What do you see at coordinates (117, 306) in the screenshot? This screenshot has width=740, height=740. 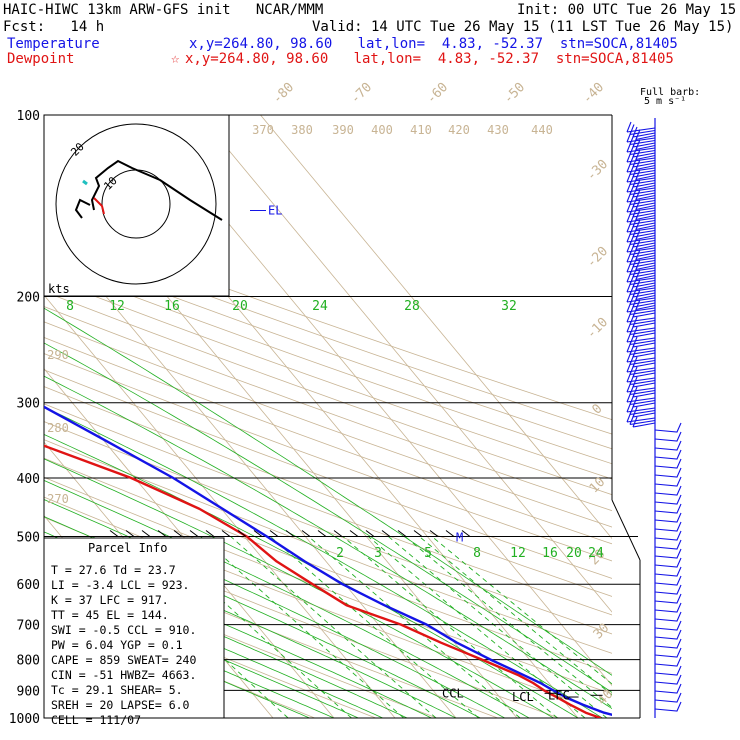 I see `mixing-ratio-label: 12` at bounding box center [117, 306].